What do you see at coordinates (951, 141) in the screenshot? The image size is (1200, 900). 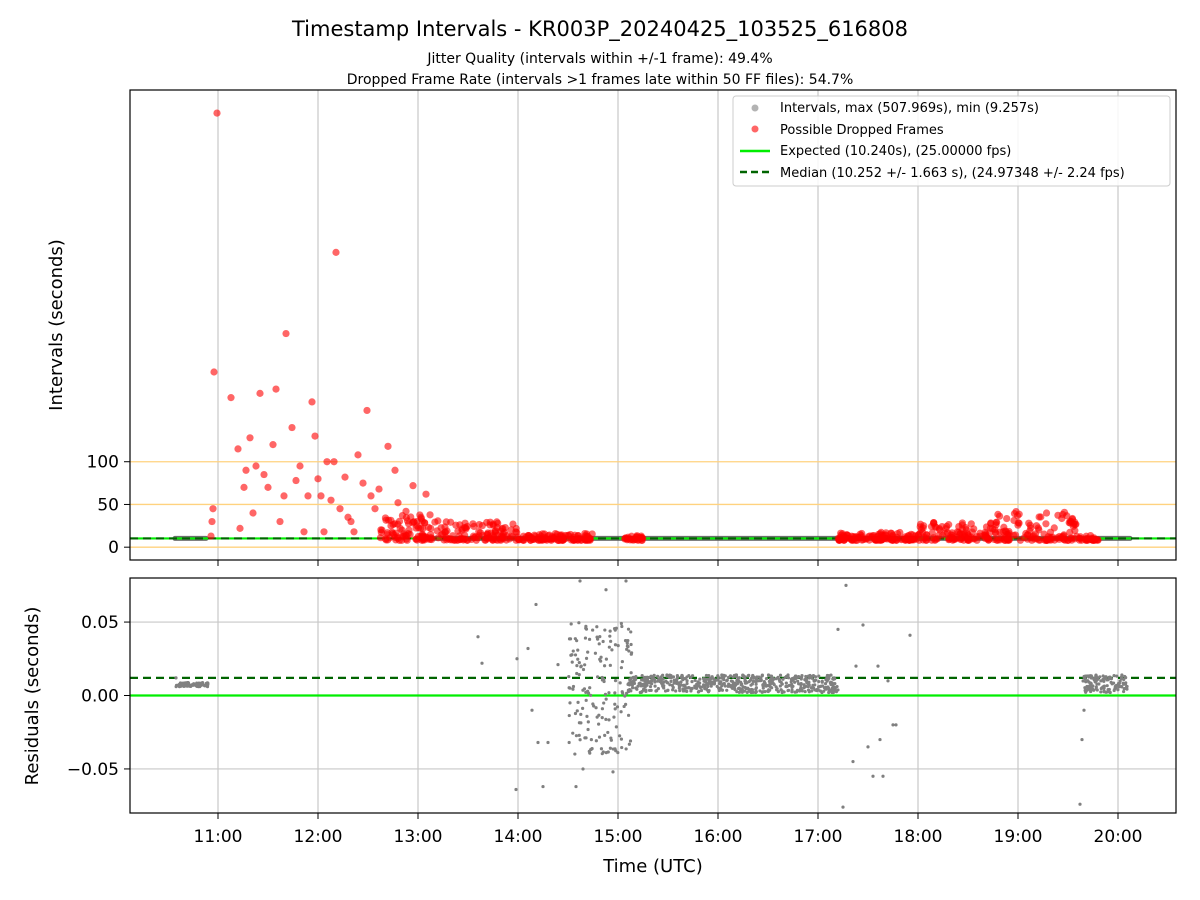 I see `legend-frame` at bounding box center [951, 141].